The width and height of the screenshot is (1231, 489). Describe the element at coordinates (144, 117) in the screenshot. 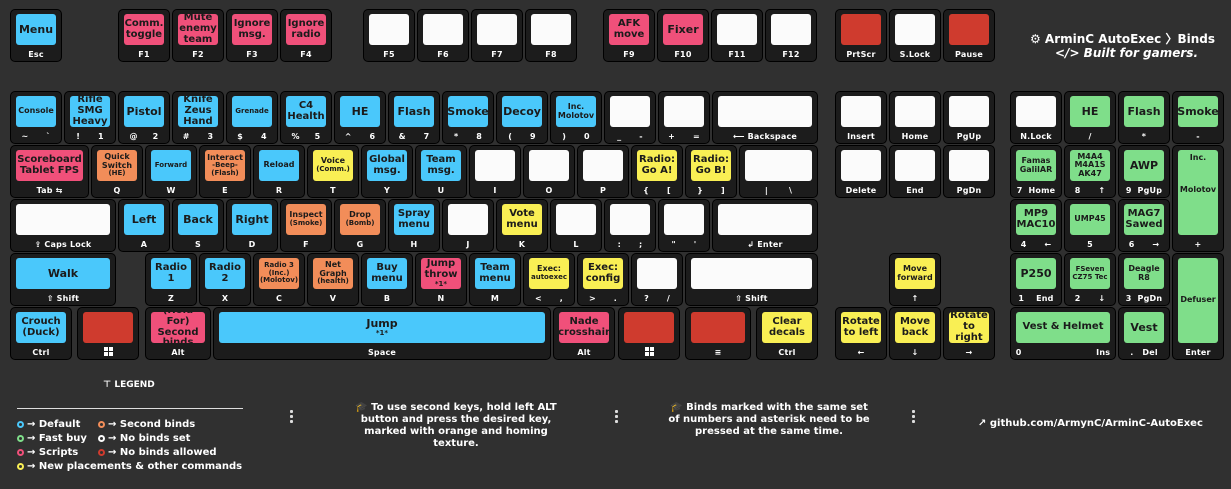

I see `key-n2: Pistol @ 2` at that location.